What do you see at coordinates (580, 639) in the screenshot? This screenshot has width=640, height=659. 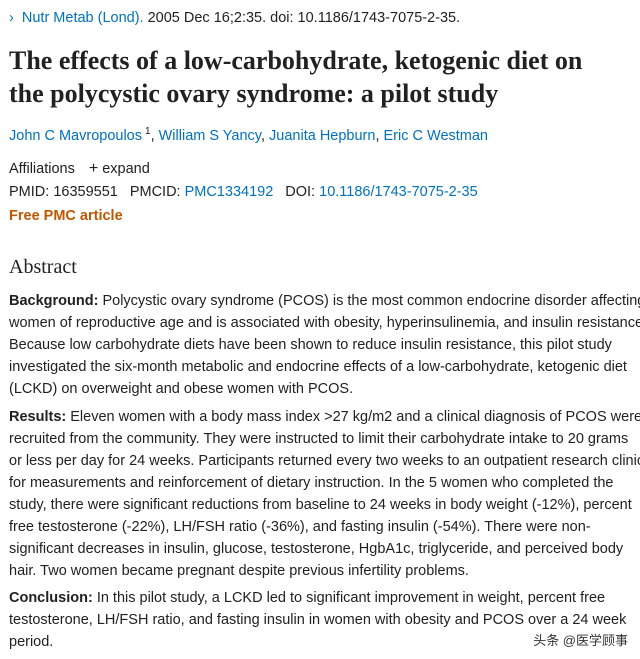 I see `watermark-text: 头条 @医学顾事` at bounding box center [580, 639].